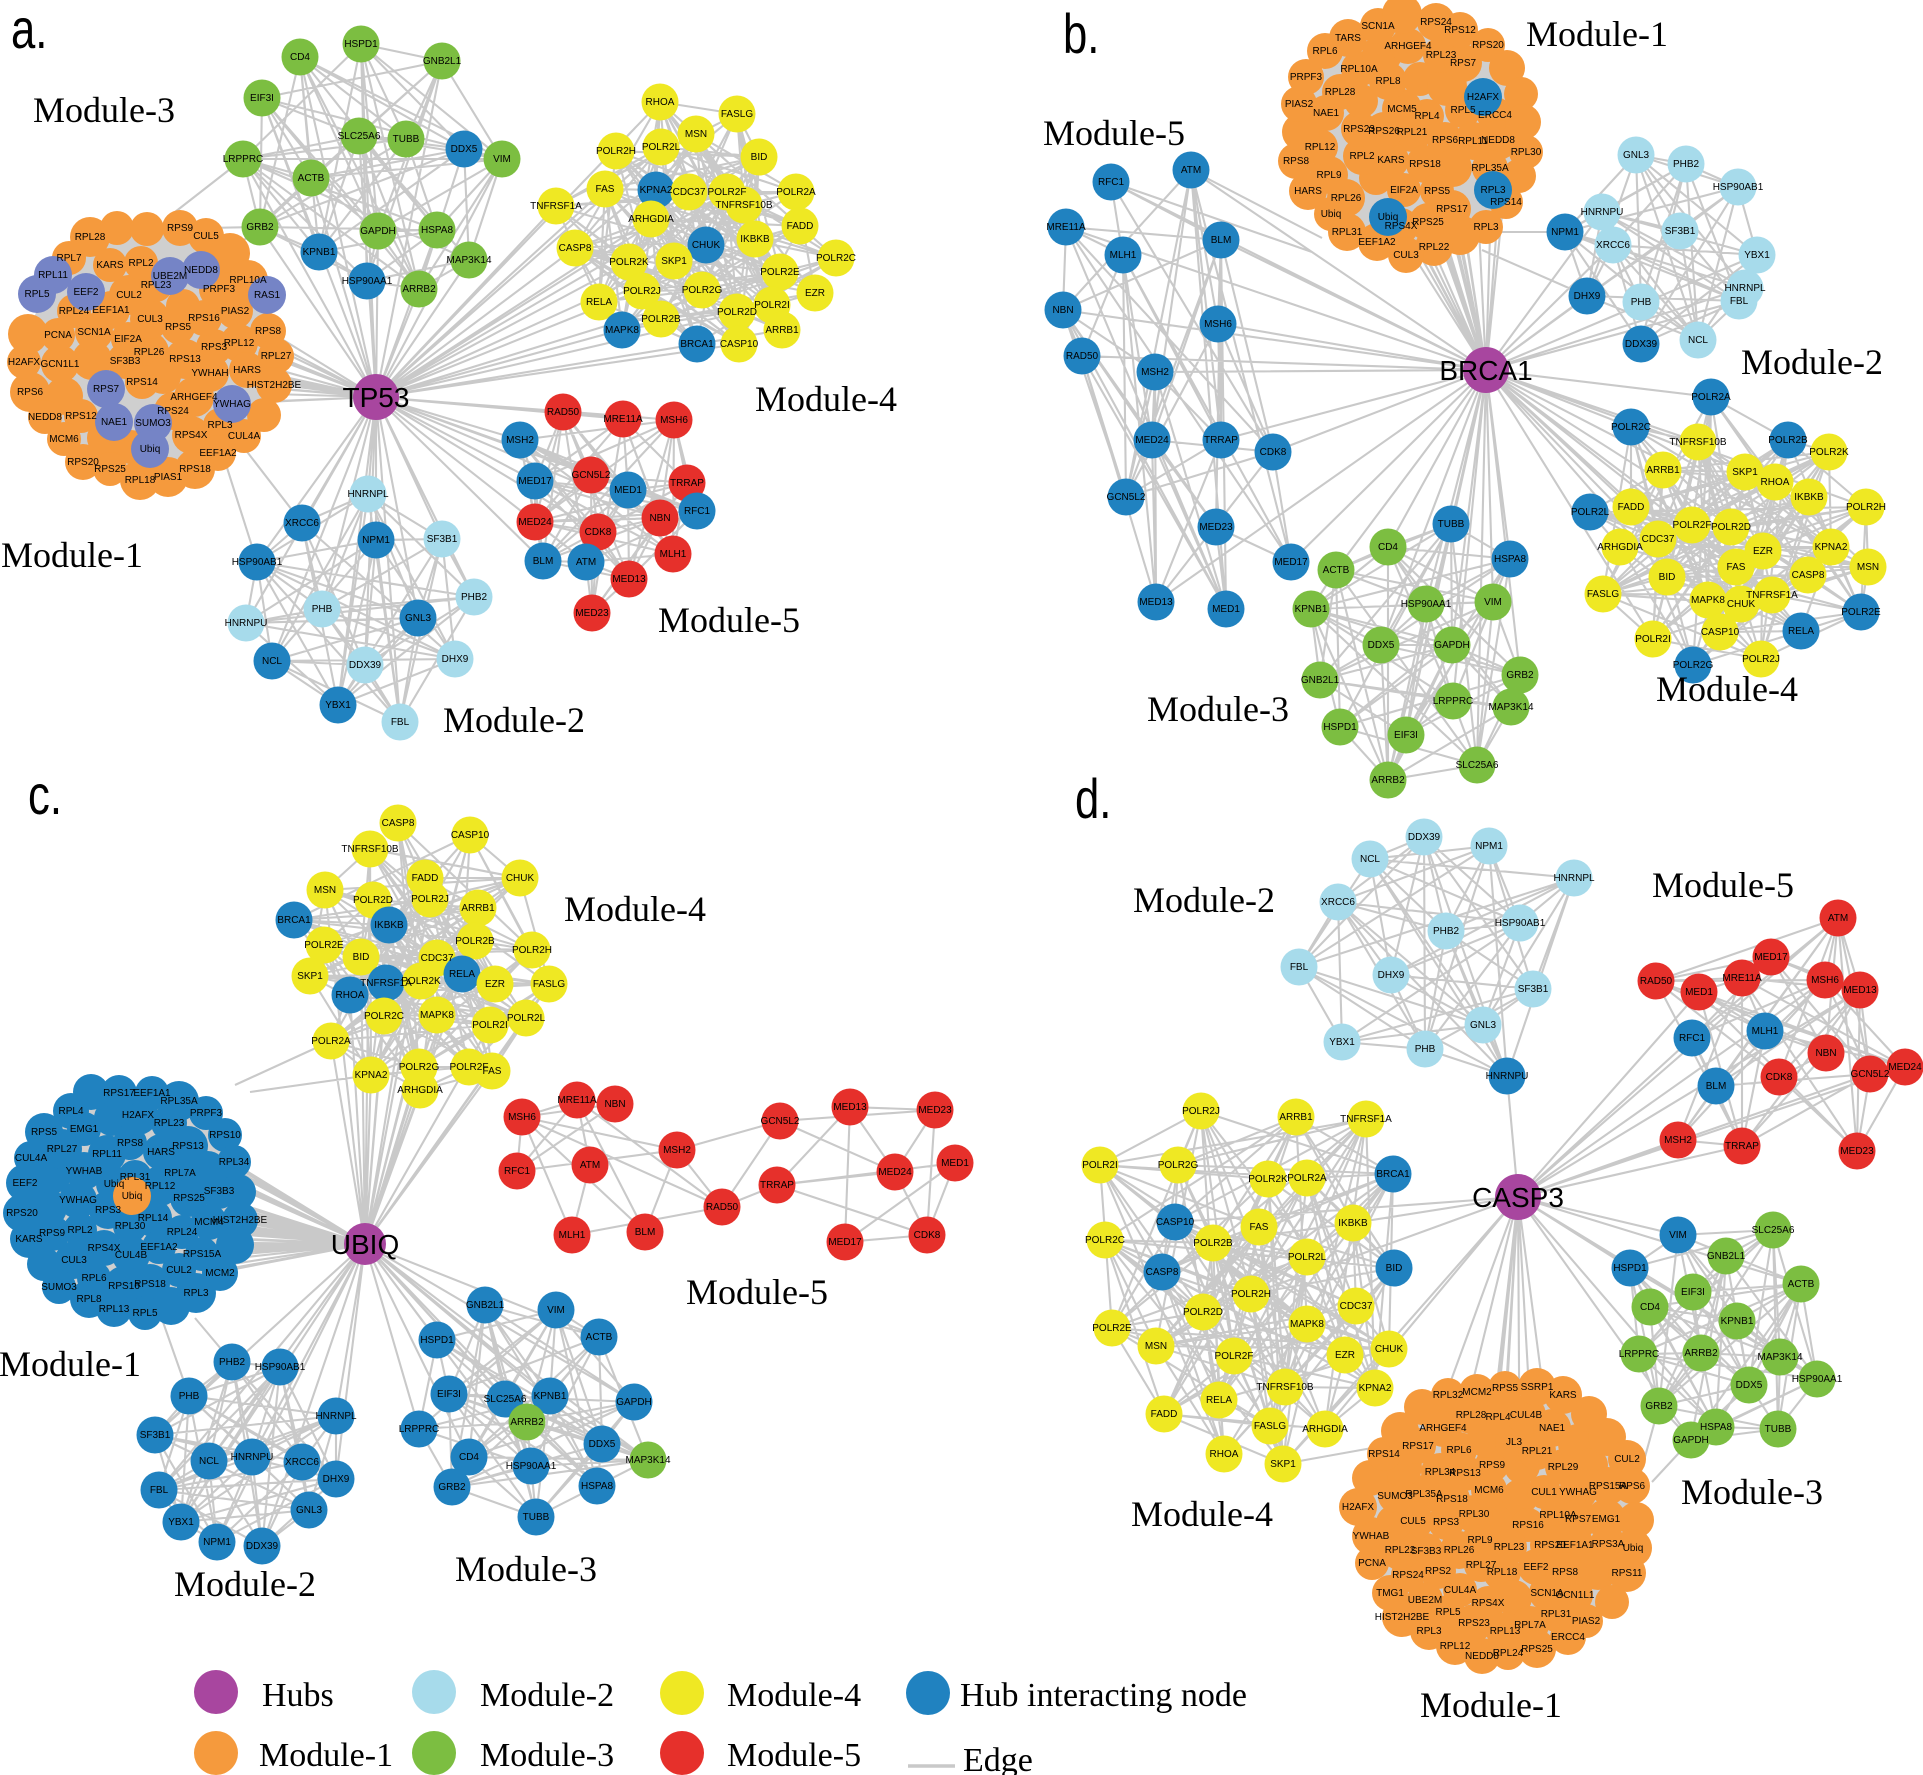  What do you see at coordinates (1568, 1637) in the screenshot?
I see `svg-text: ERCC4` at bounding box center [1568, 1637].